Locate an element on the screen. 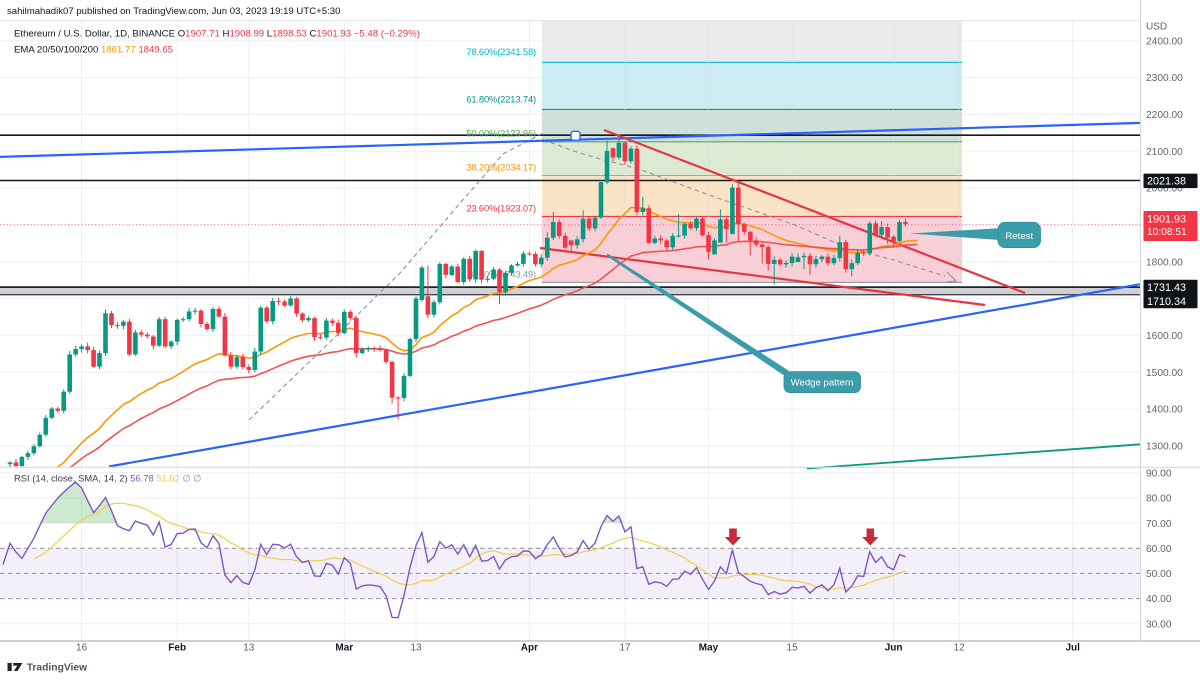  svg-text: TradingView is located at coordinates (57, 668).